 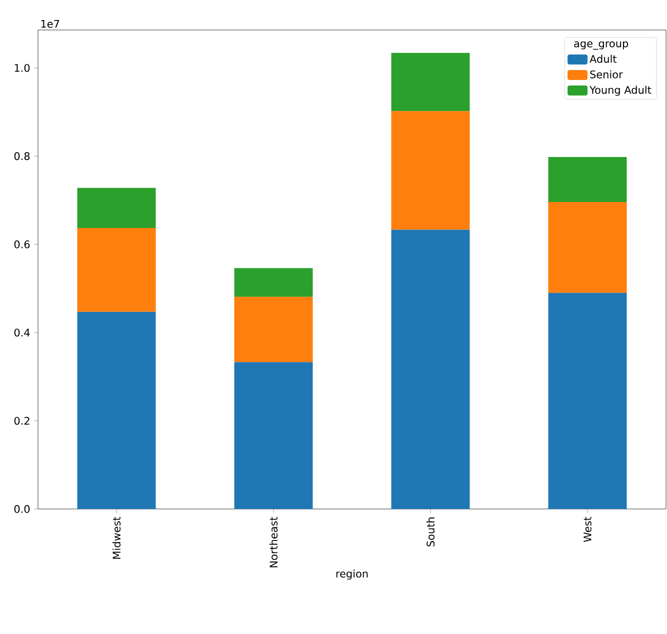 What do you see at coordinates (22, 509) in the screenshot?
I see `y-tick-label: 0.0` at bounding box center [22, 509].